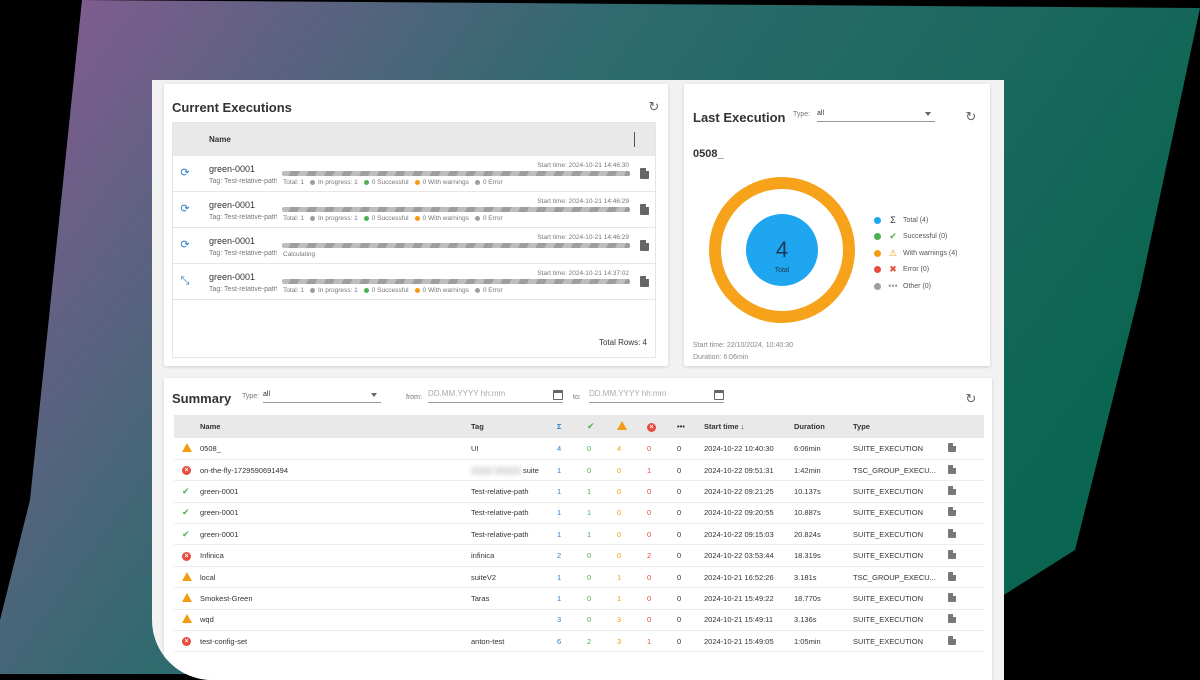  I want to click on legend-item: ⚠ With warnings (4), so click(915, 253).